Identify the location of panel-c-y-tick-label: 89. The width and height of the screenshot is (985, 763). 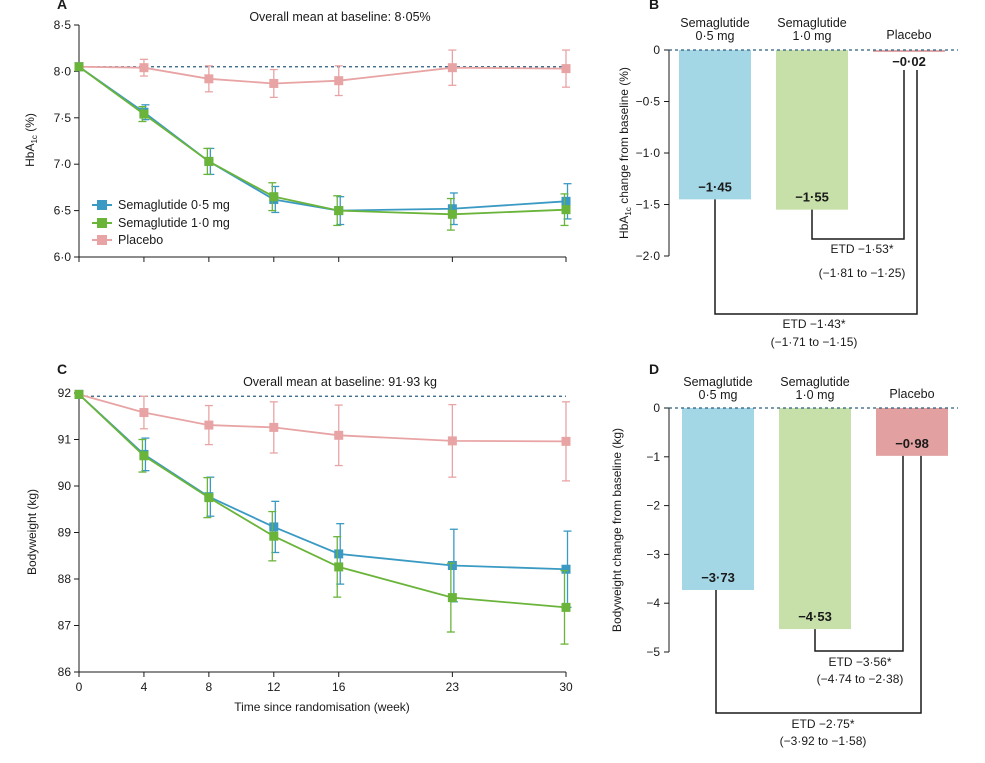
(65, 533).